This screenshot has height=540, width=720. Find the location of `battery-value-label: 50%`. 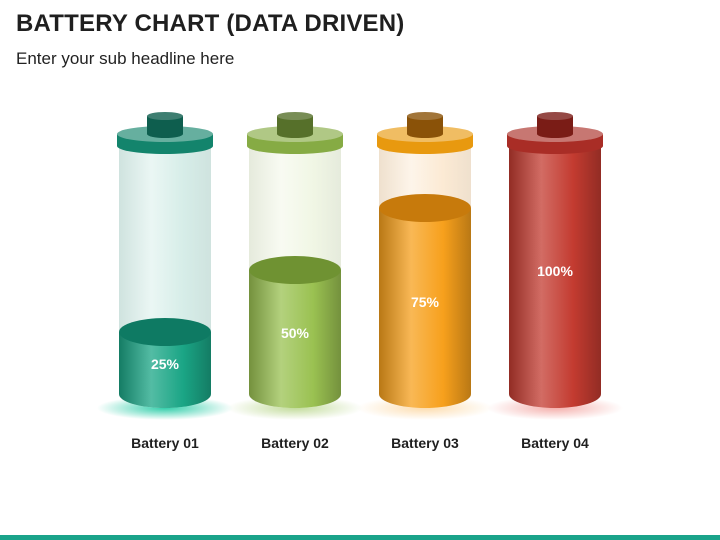

battery-value-label: 50% is located at coordinates (295, 333).